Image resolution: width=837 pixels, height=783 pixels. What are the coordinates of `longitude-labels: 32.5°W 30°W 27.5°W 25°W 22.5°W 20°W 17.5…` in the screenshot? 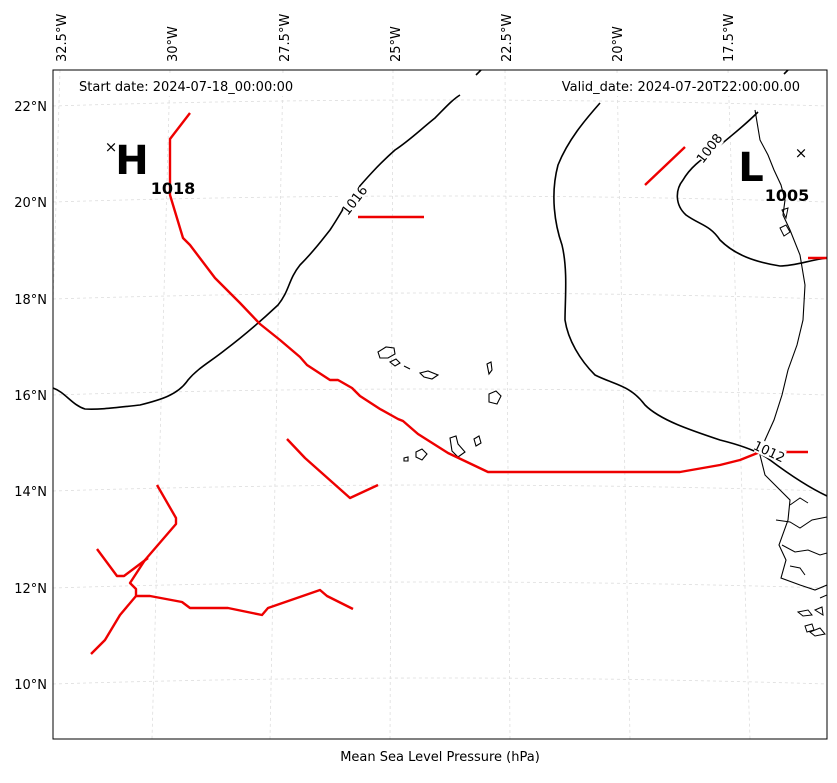 It's located at (396, 38).